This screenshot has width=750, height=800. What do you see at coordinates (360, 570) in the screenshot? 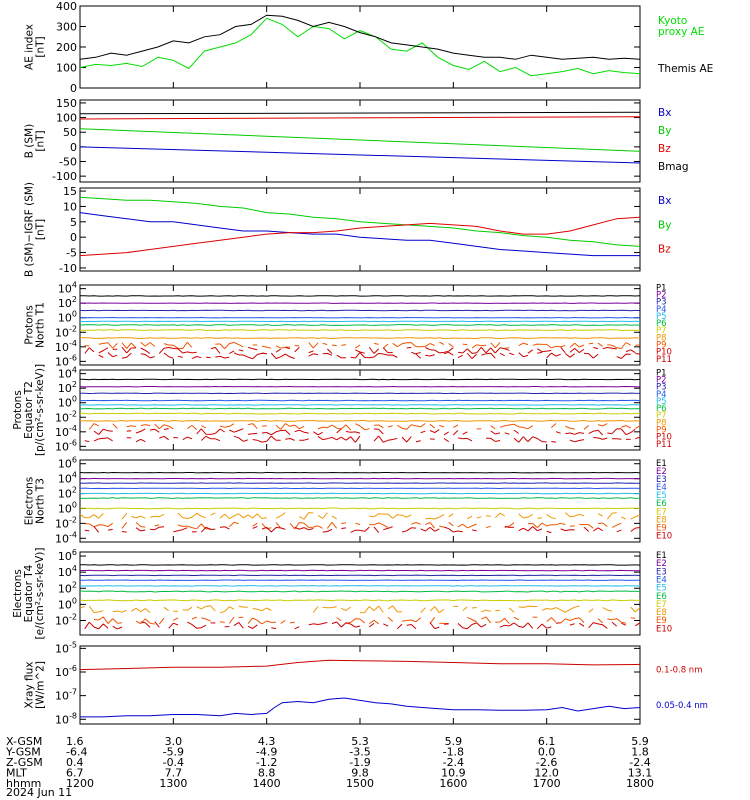
I see `series-line-e2` at bounding box center [360, 570].